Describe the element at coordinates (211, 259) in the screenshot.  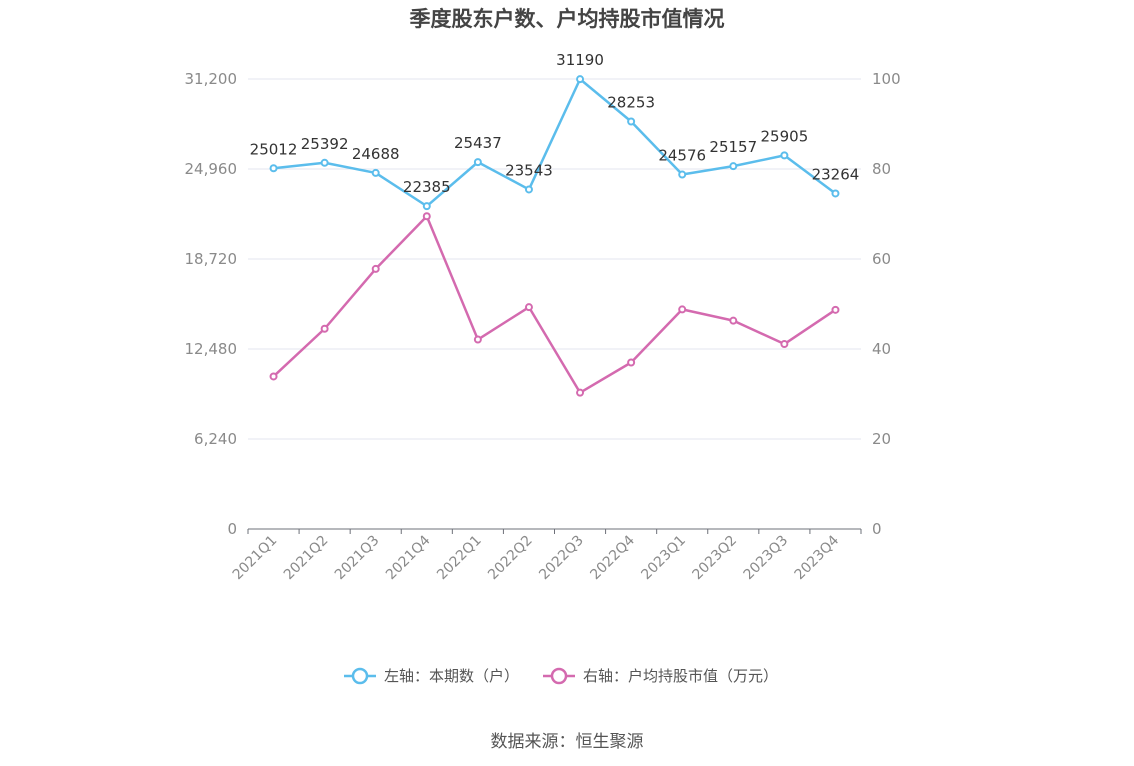
I see `left-axis-tick-label: 18,720` at that location.